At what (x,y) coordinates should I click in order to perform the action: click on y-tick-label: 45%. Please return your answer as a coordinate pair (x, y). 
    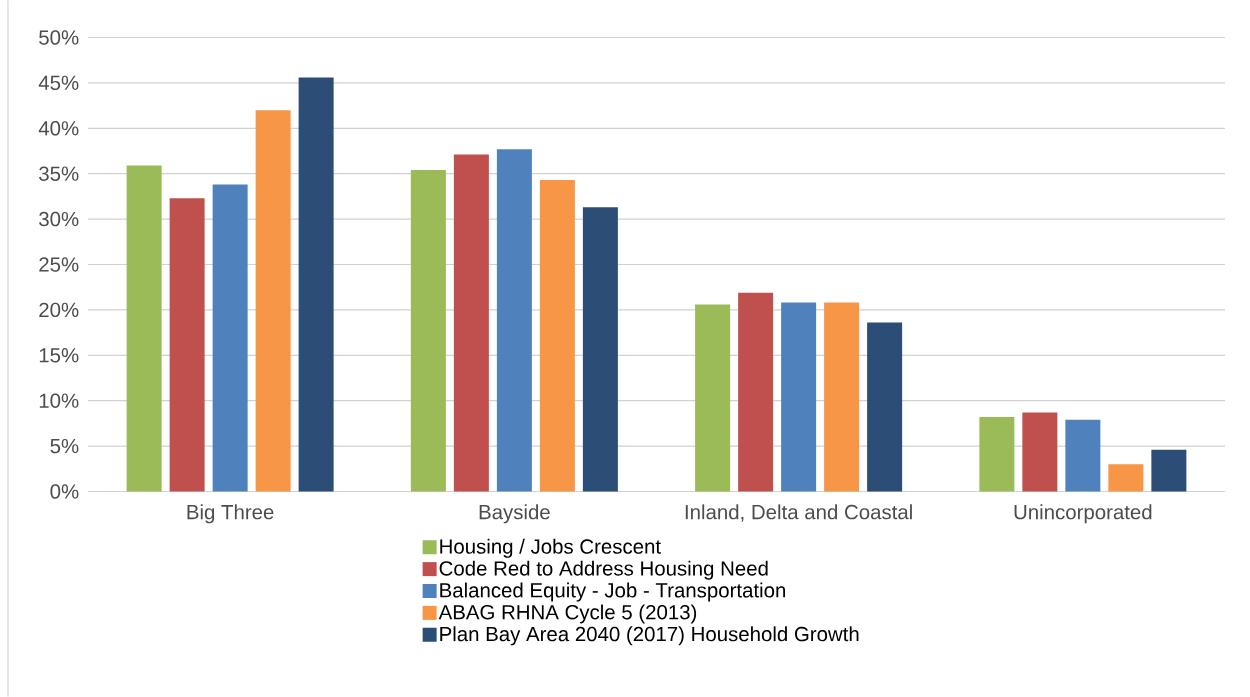
    Looking at the image, I should click on (58, 83).